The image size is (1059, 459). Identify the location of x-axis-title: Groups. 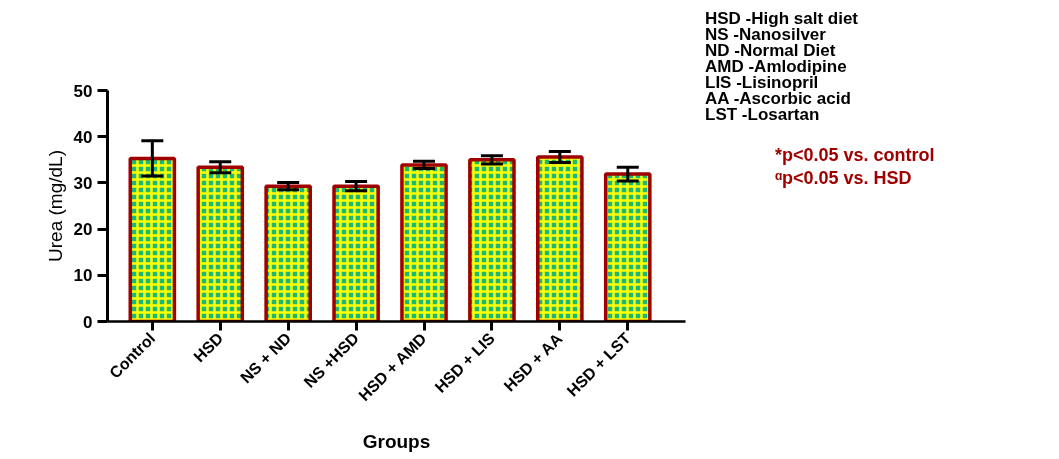
(396, 442).